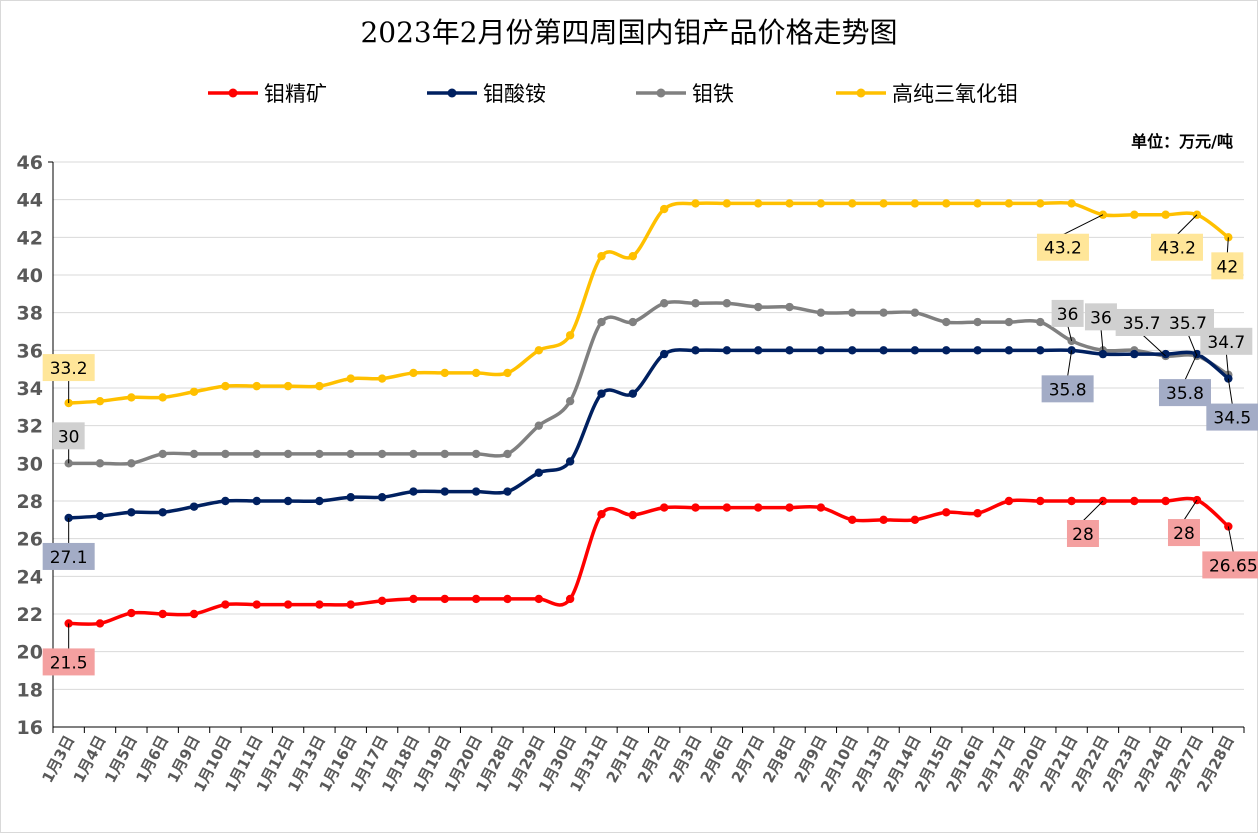 The height and width of the screenshot is (833, 1258). What do you see at coordinates (68, 543) in the screenshot?
I see `data-label: 27.1` at bounding box center [68, 543].